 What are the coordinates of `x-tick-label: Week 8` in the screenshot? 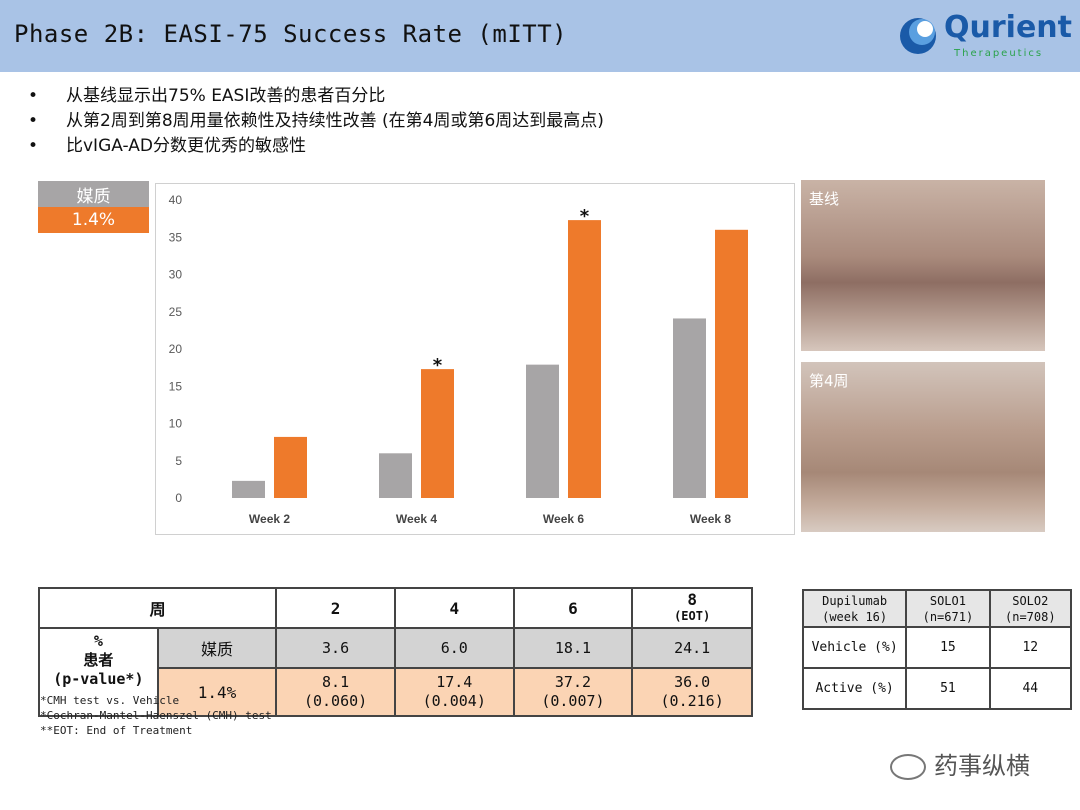 It's located at (710, 519).